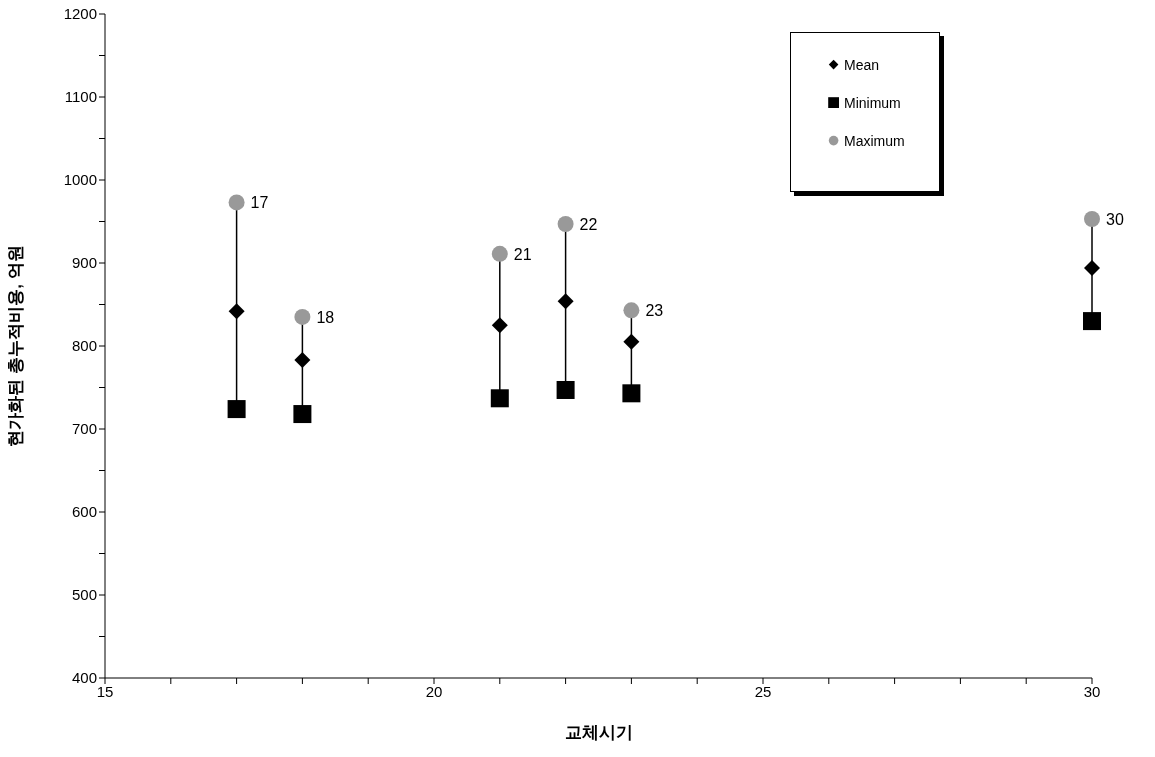 The image size is (1155, 757). I want to click on x-tick-label: 30, so click(1092, 691).